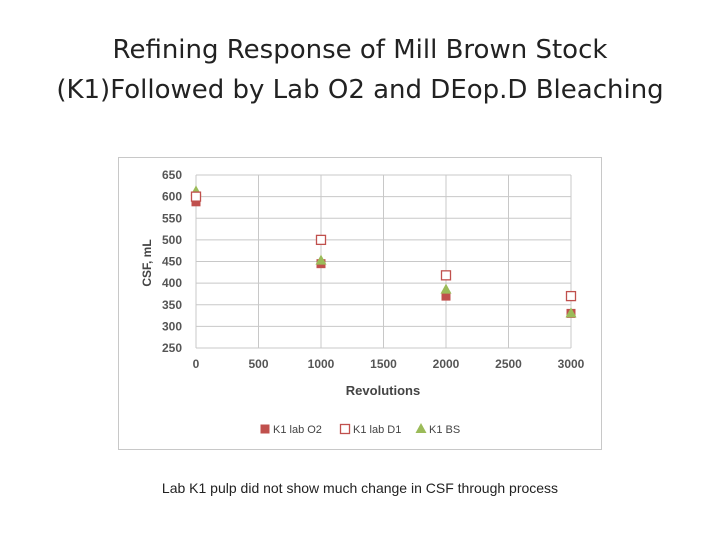 The height and width of the screenshot is (540, 720). I want to click on title-line-1: Refining Response of Mill Brown Stock, so click(360, 50).